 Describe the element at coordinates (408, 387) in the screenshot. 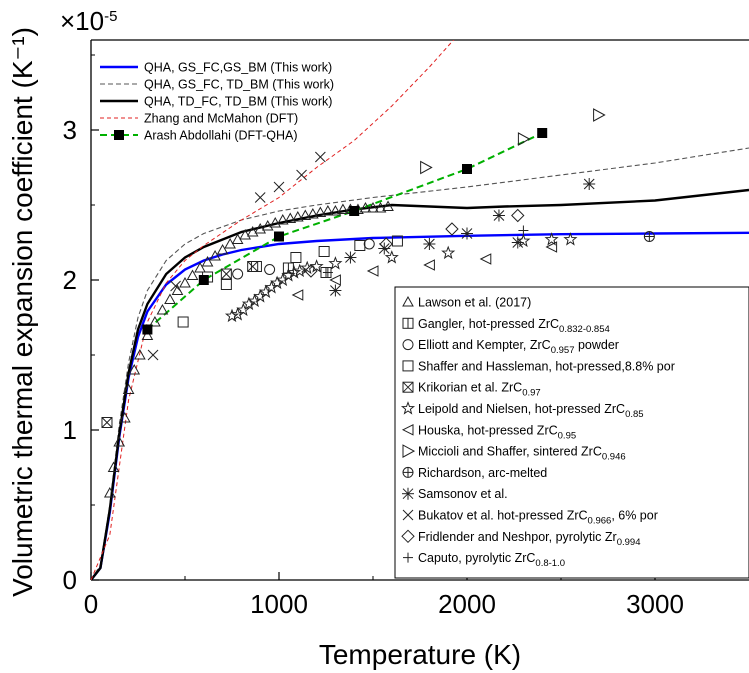

I see `legend-marker-boxx` at that location.